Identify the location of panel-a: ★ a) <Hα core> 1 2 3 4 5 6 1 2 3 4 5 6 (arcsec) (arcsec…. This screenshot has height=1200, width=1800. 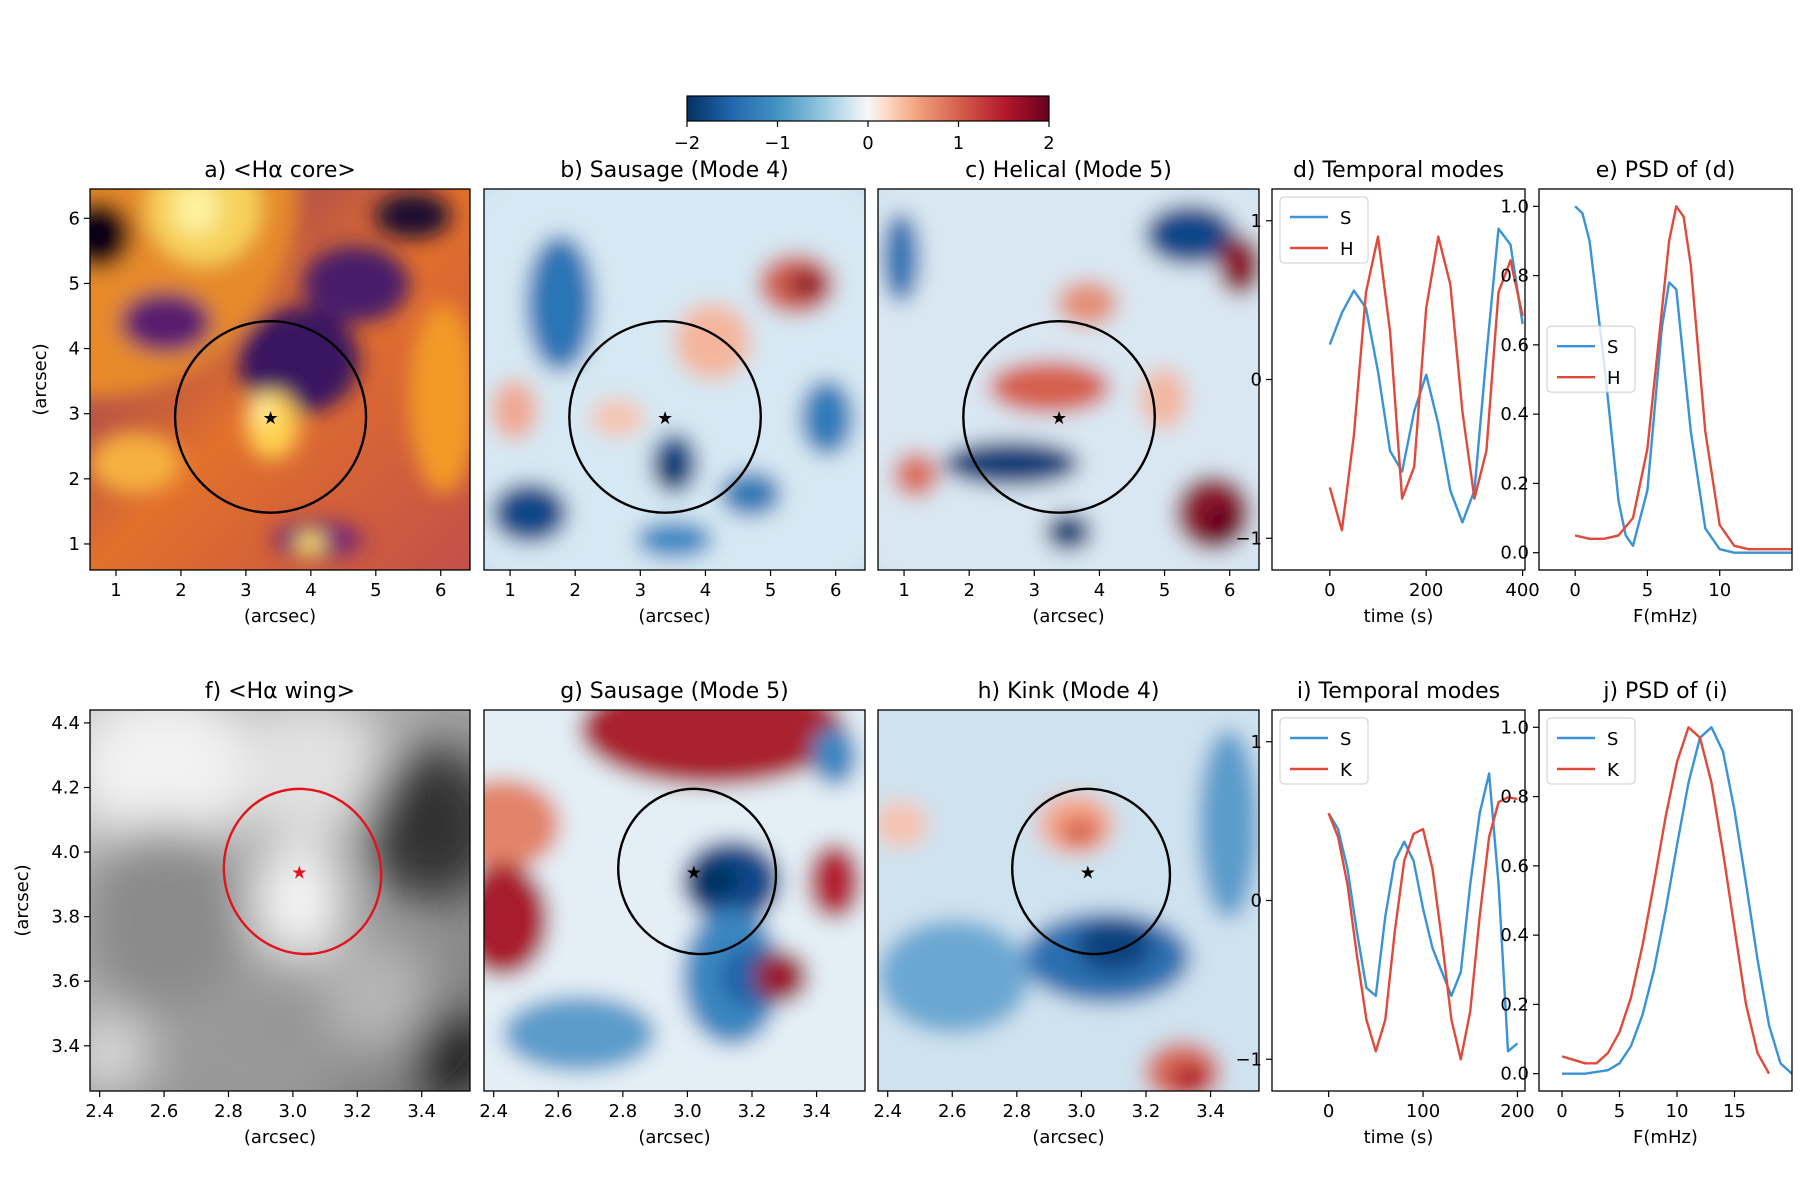
(250, 392).